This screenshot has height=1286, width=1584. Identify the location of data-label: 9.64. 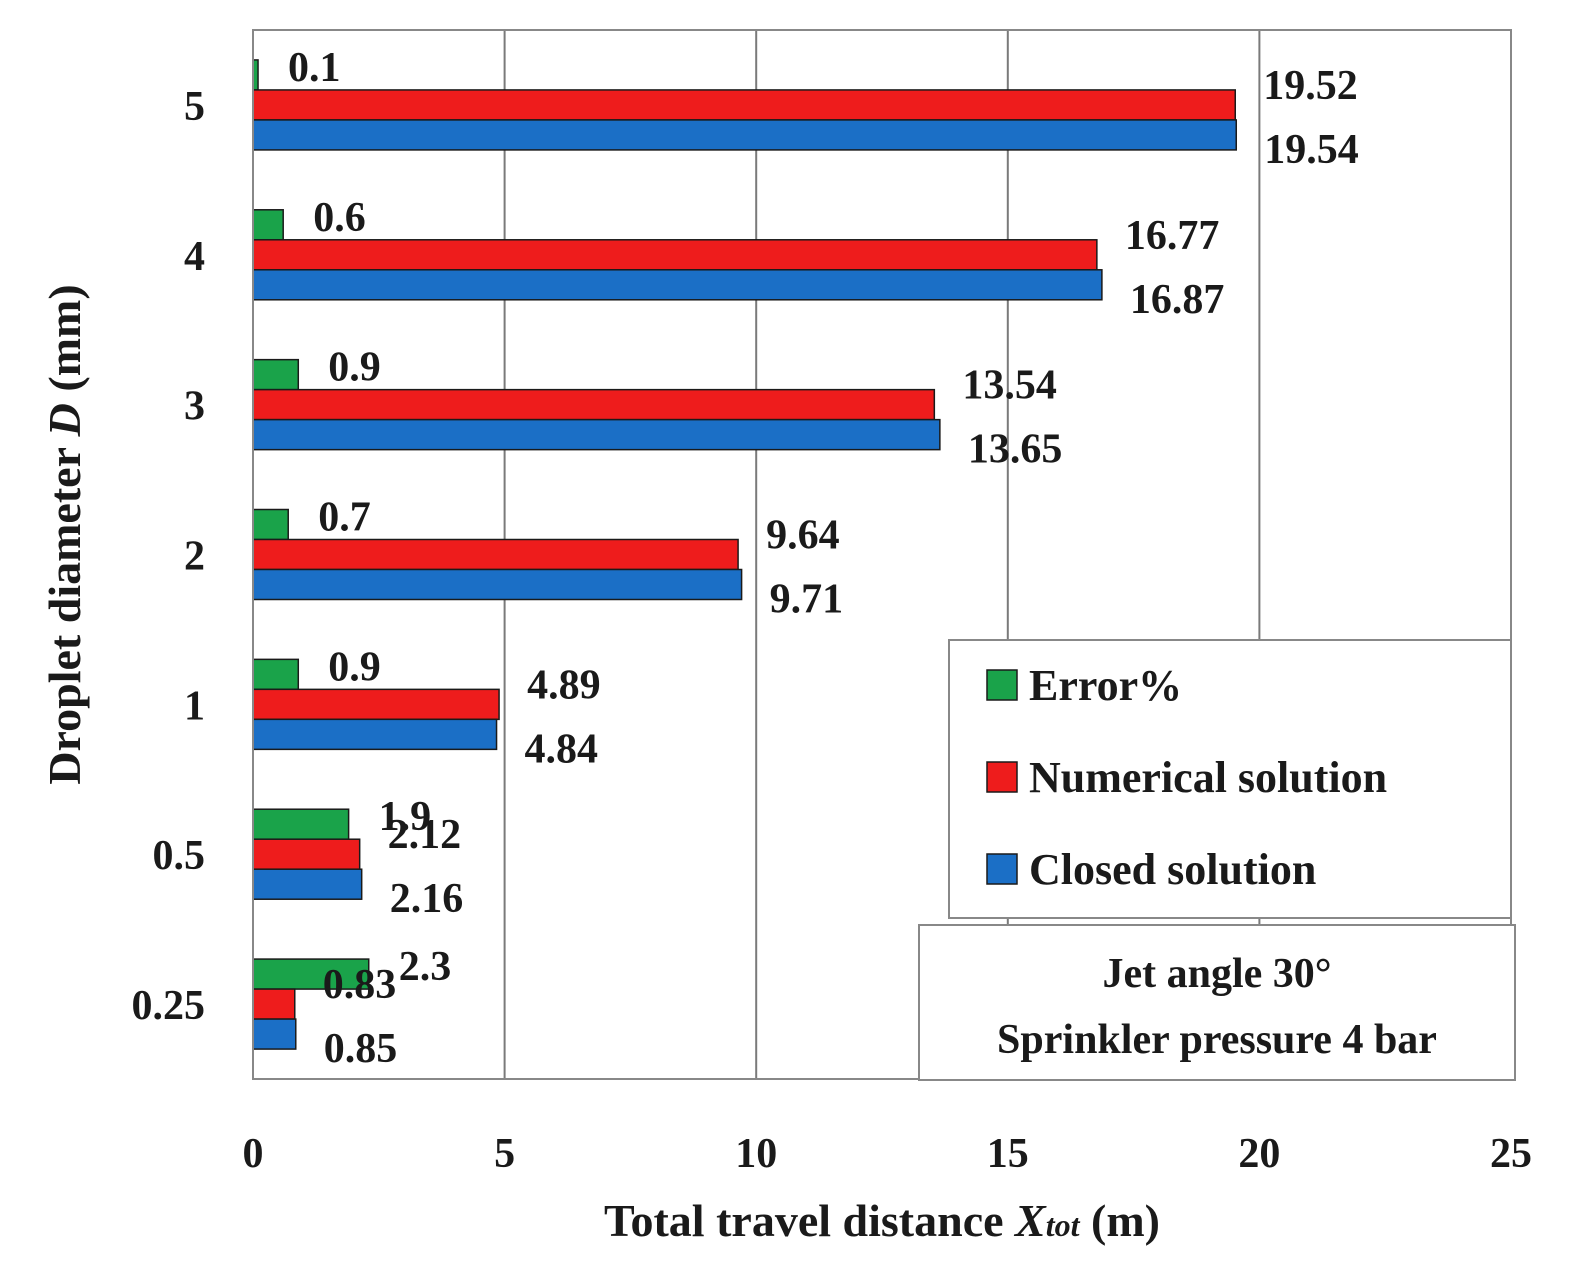
(803, 536).